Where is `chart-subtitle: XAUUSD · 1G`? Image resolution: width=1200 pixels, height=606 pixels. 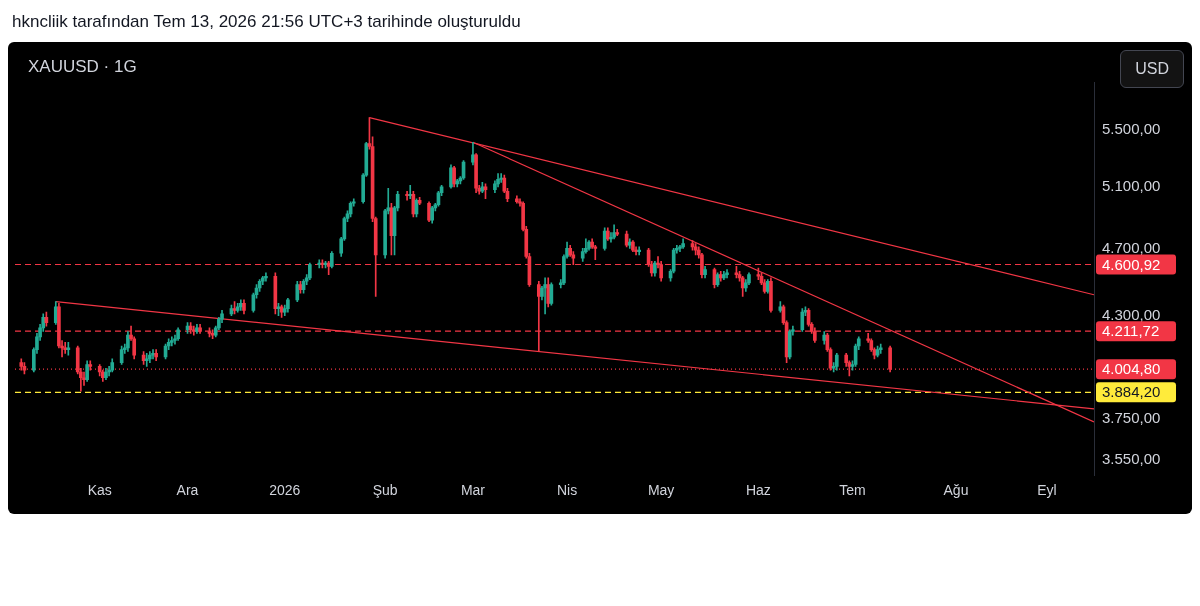 chart-subtitle: XAUUSD · 1G is located at coordinates (82, 67).